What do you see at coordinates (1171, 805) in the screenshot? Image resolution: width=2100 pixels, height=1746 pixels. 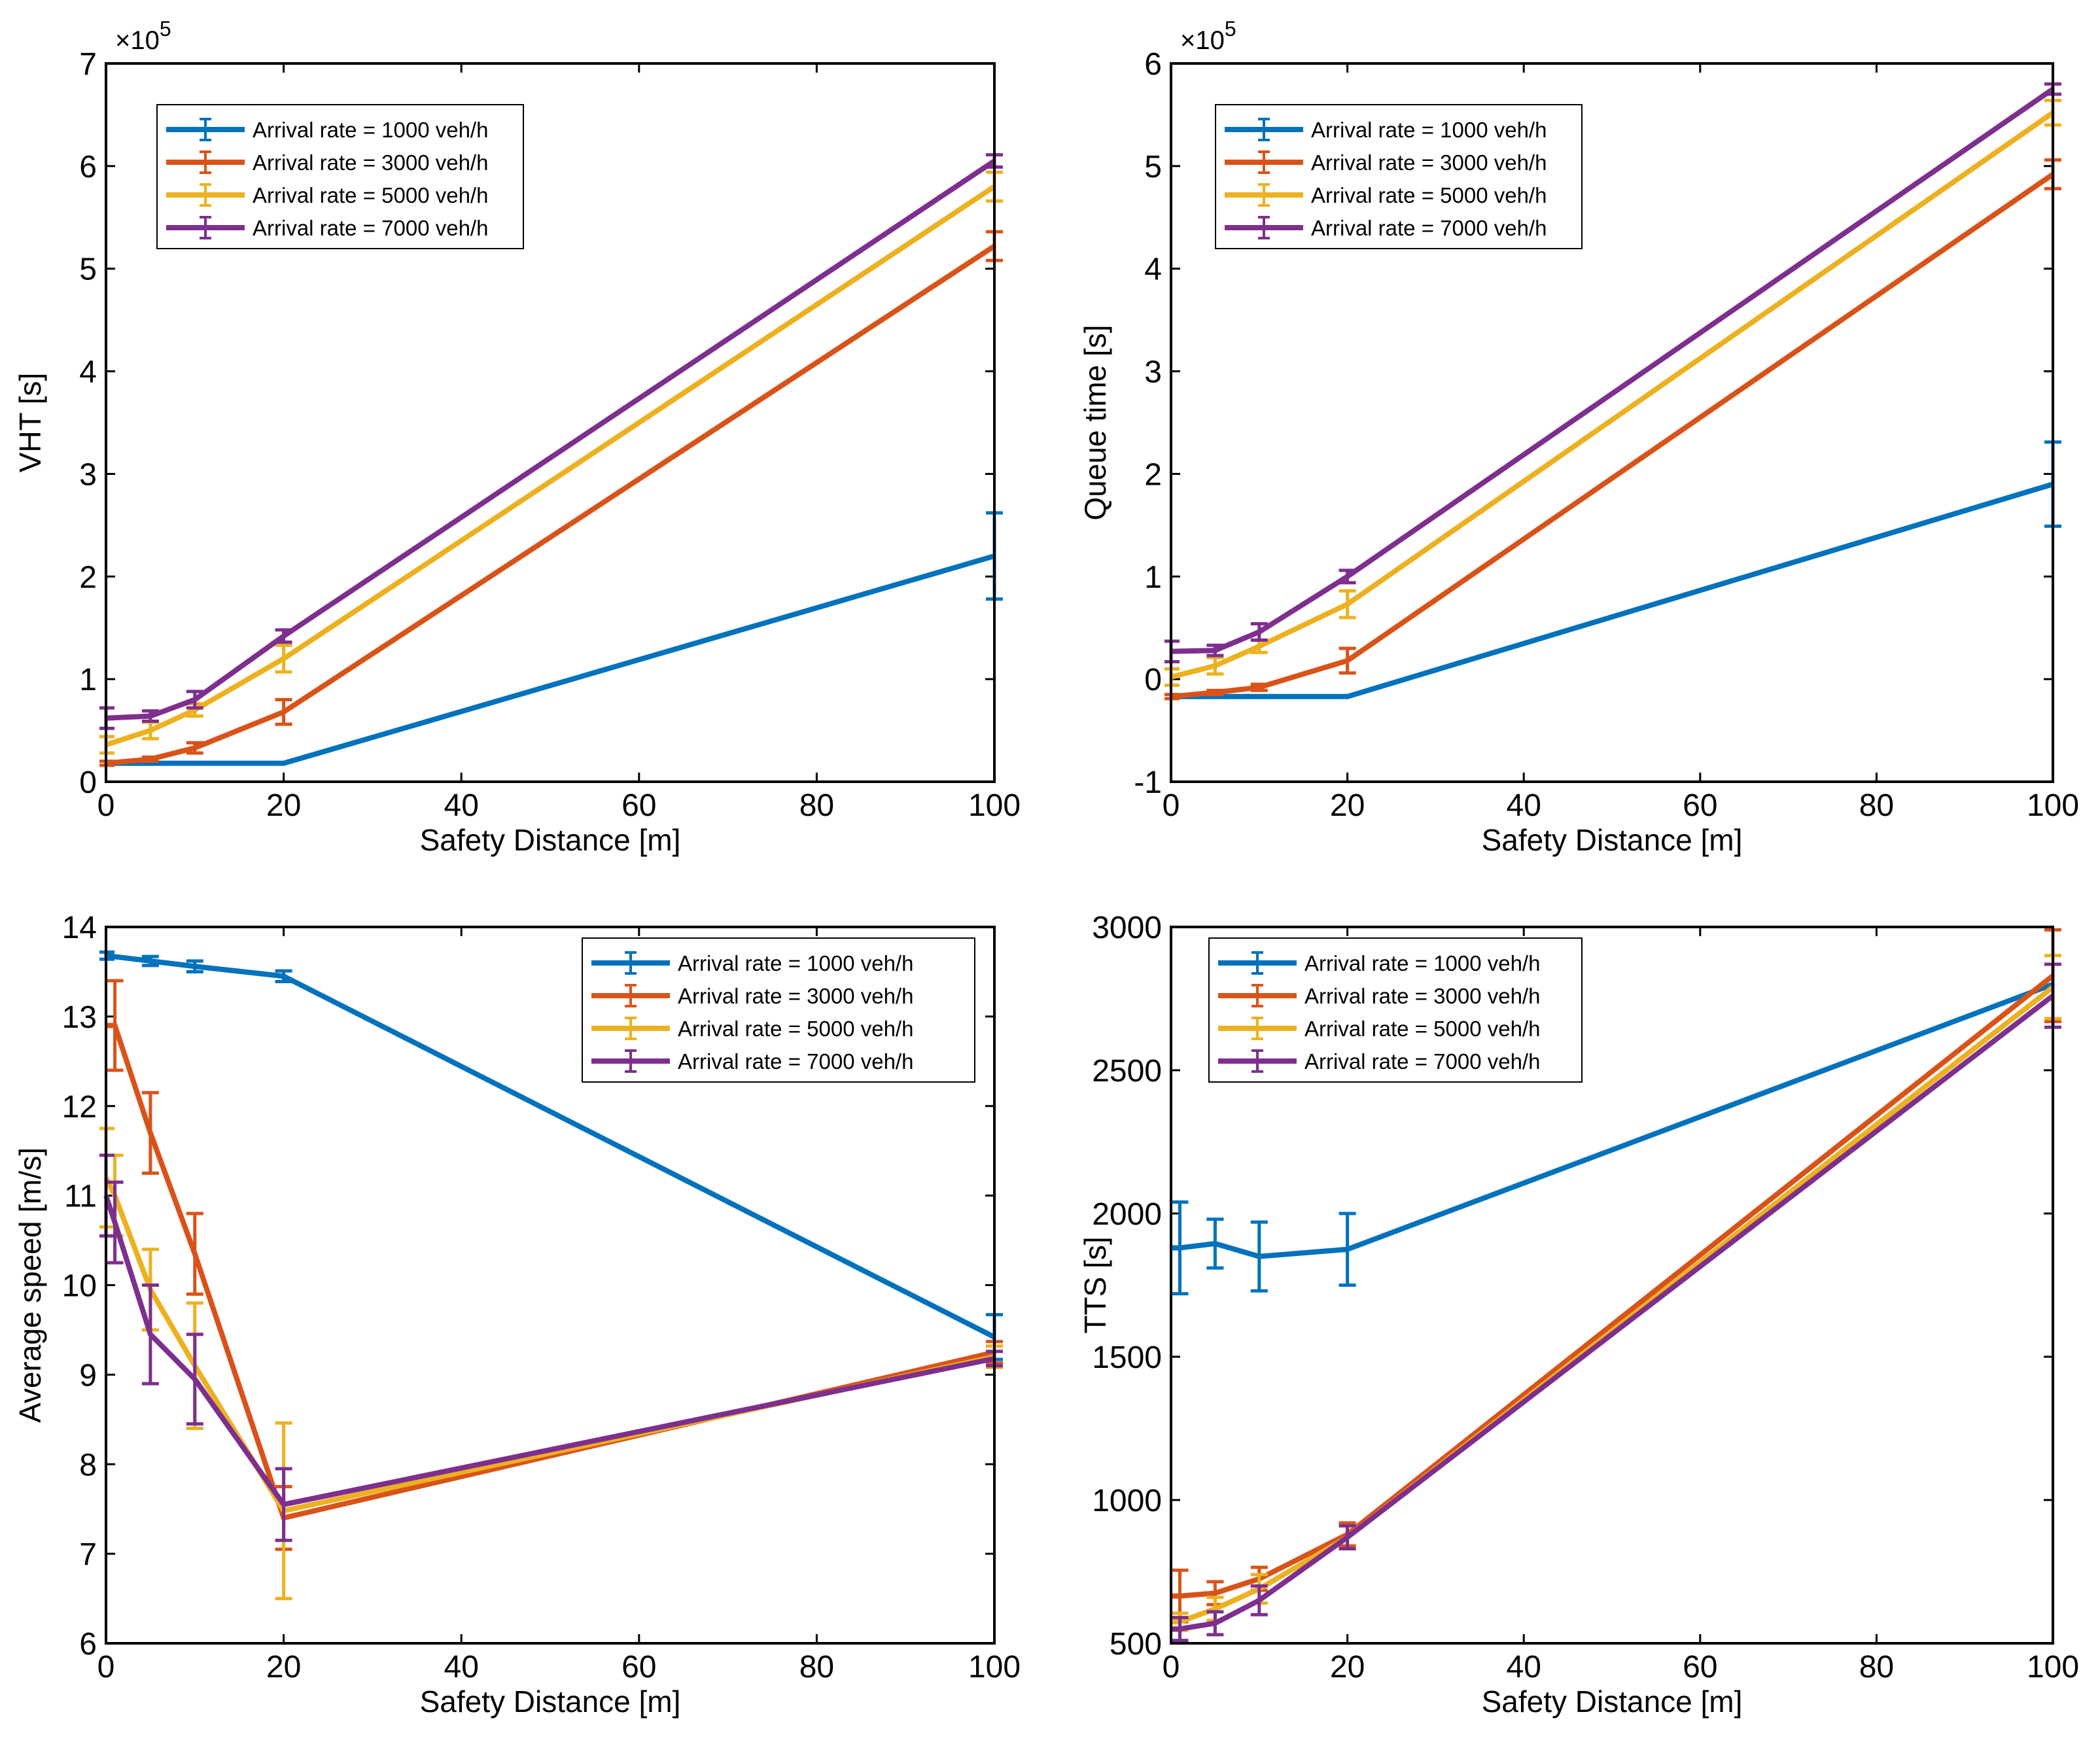 I see `x-tick-label: 0` at bounding box center [1171, 805].